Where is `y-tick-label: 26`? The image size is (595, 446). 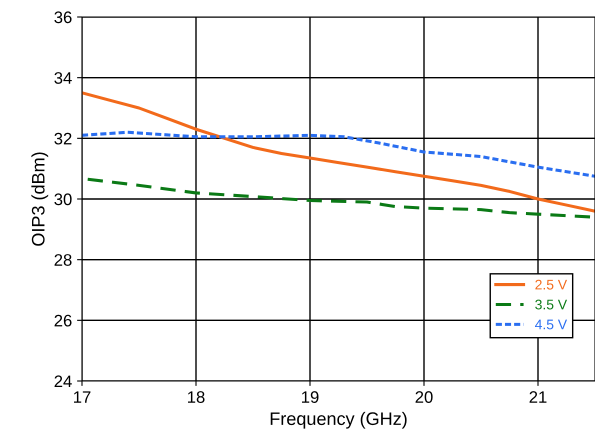 y-tick-label: 26 is located at coordinates (63, 320).